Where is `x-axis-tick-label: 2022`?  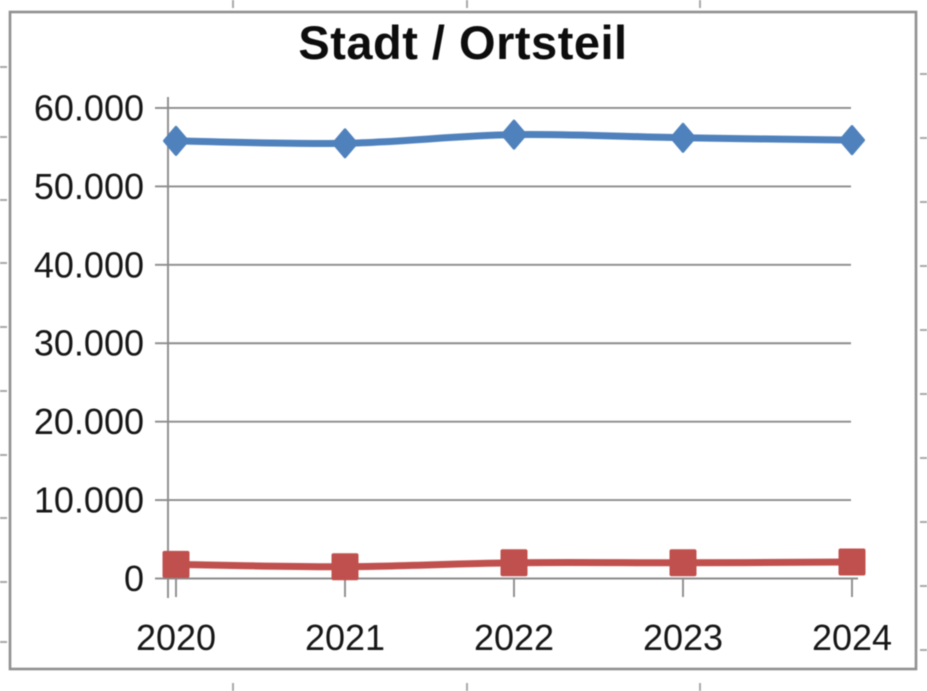
x-axis-tick-label: 2022 is located at coordinates (514, 637).